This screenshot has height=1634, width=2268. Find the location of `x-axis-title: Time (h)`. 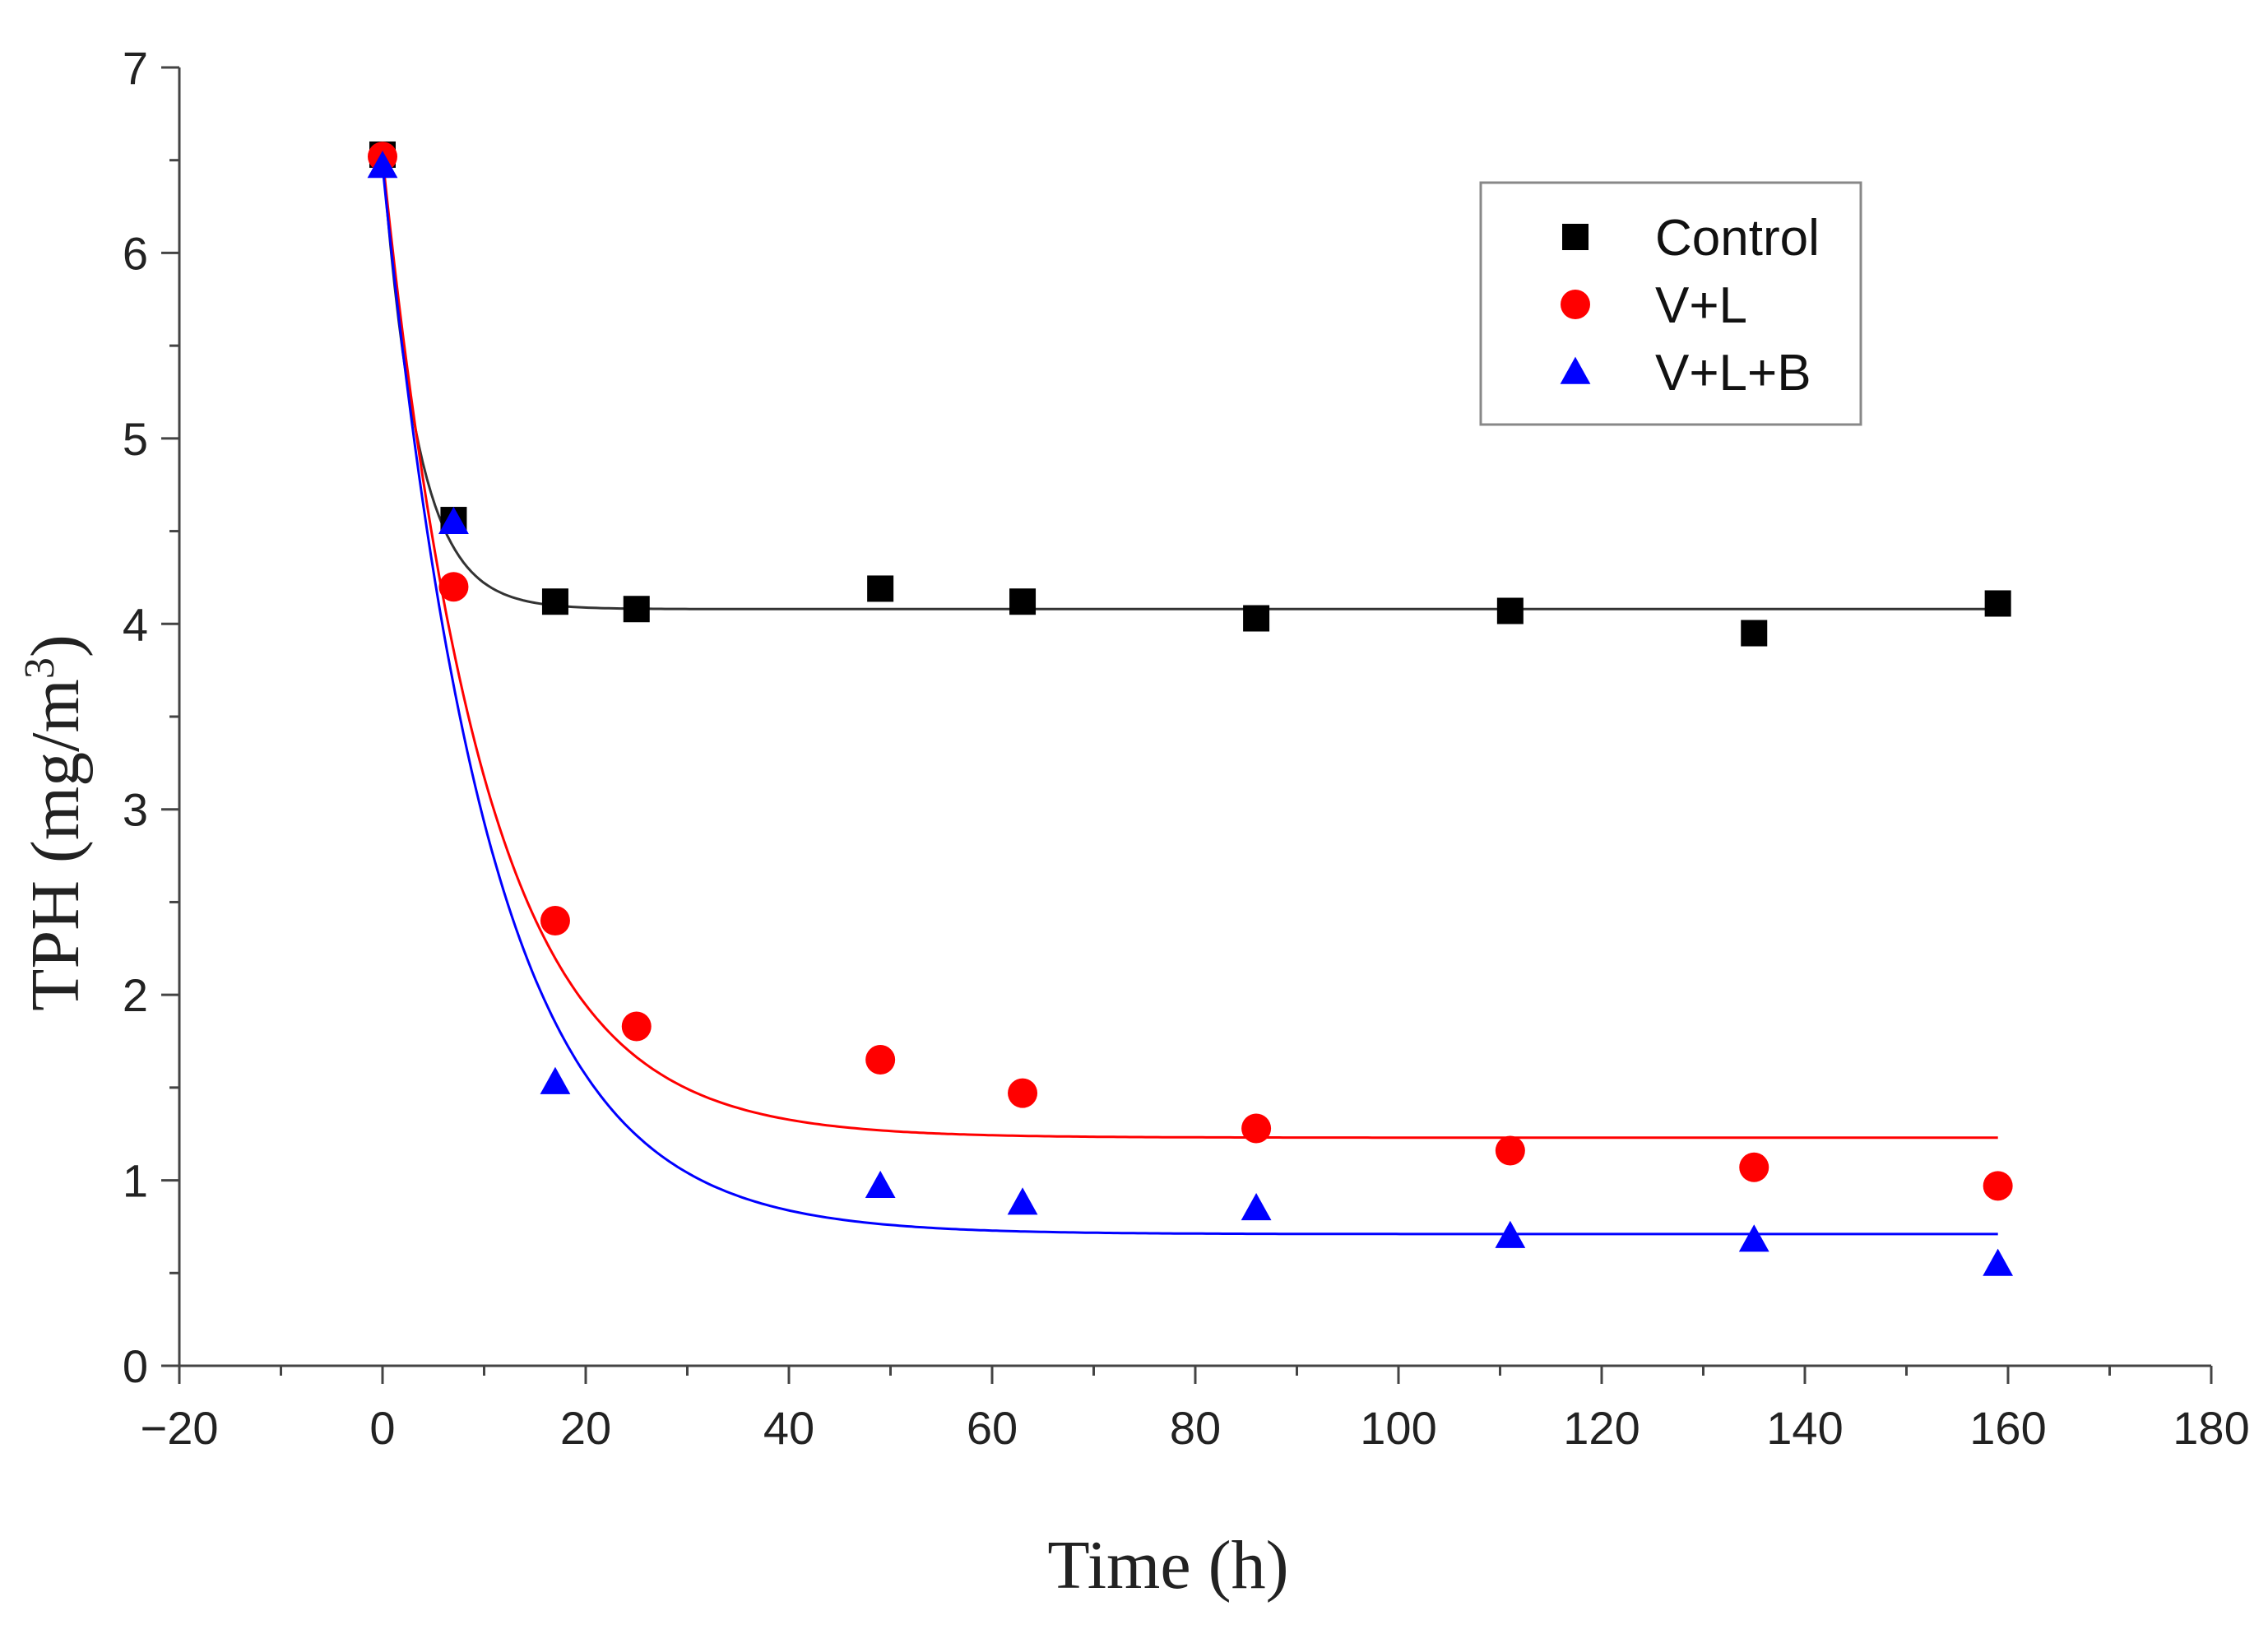

x-axis-title: Time (h) is located at coordinates (1167, 1565).